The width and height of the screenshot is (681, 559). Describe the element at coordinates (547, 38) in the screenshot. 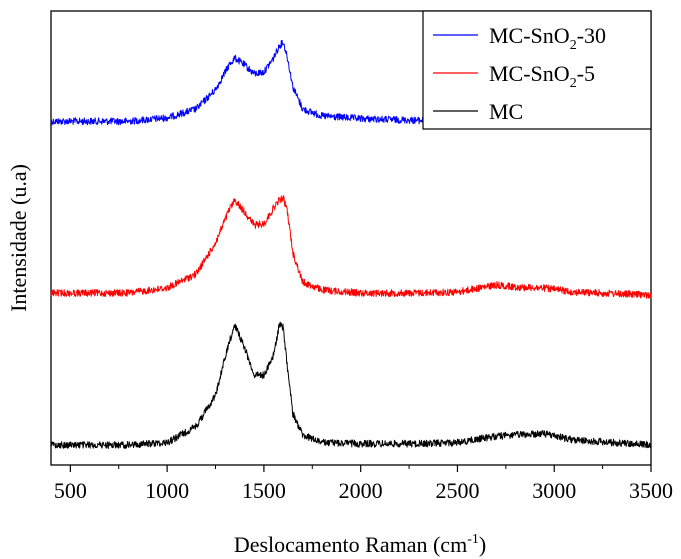

I see `legend-label: MC-SnO2-30` at that location.